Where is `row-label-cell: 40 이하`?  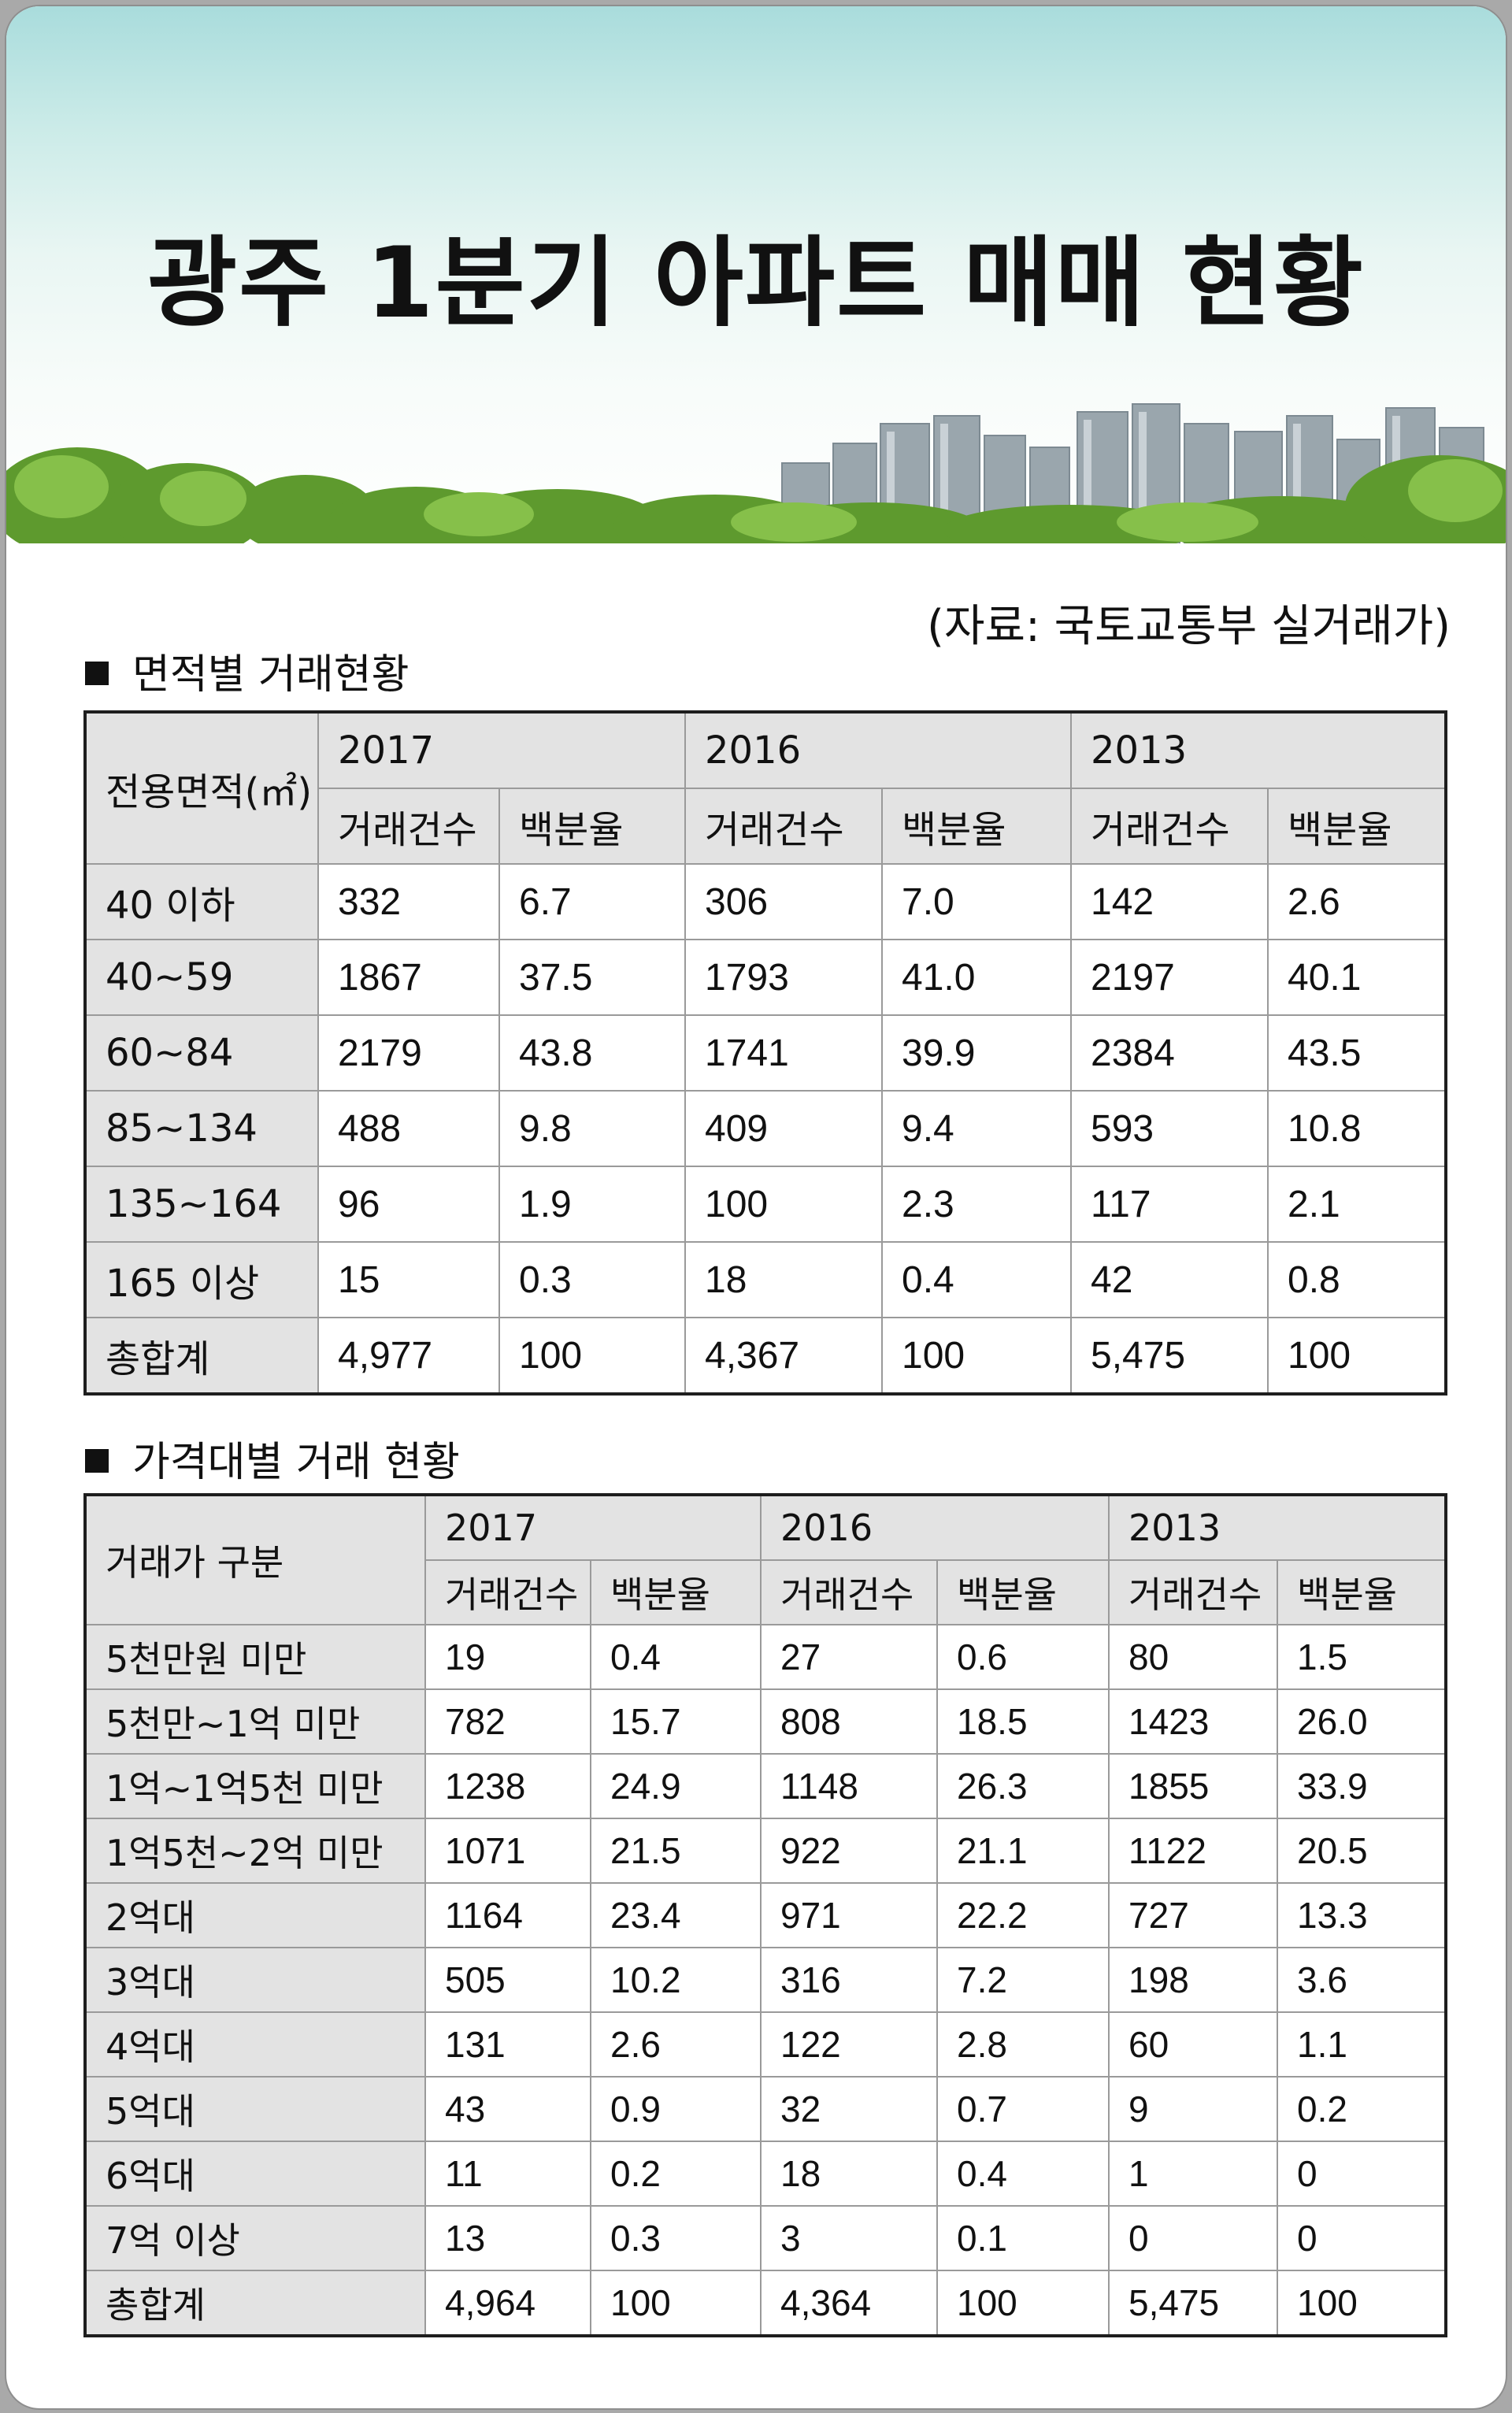 row-label-cell: 40 이하 is located at coordinates (201, 901).